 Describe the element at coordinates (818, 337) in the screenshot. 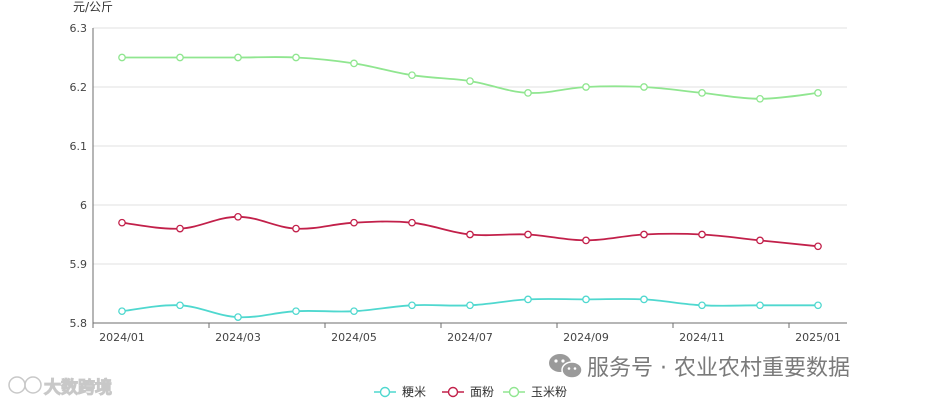

I see `x-tick-label: 2025/01` at that location.